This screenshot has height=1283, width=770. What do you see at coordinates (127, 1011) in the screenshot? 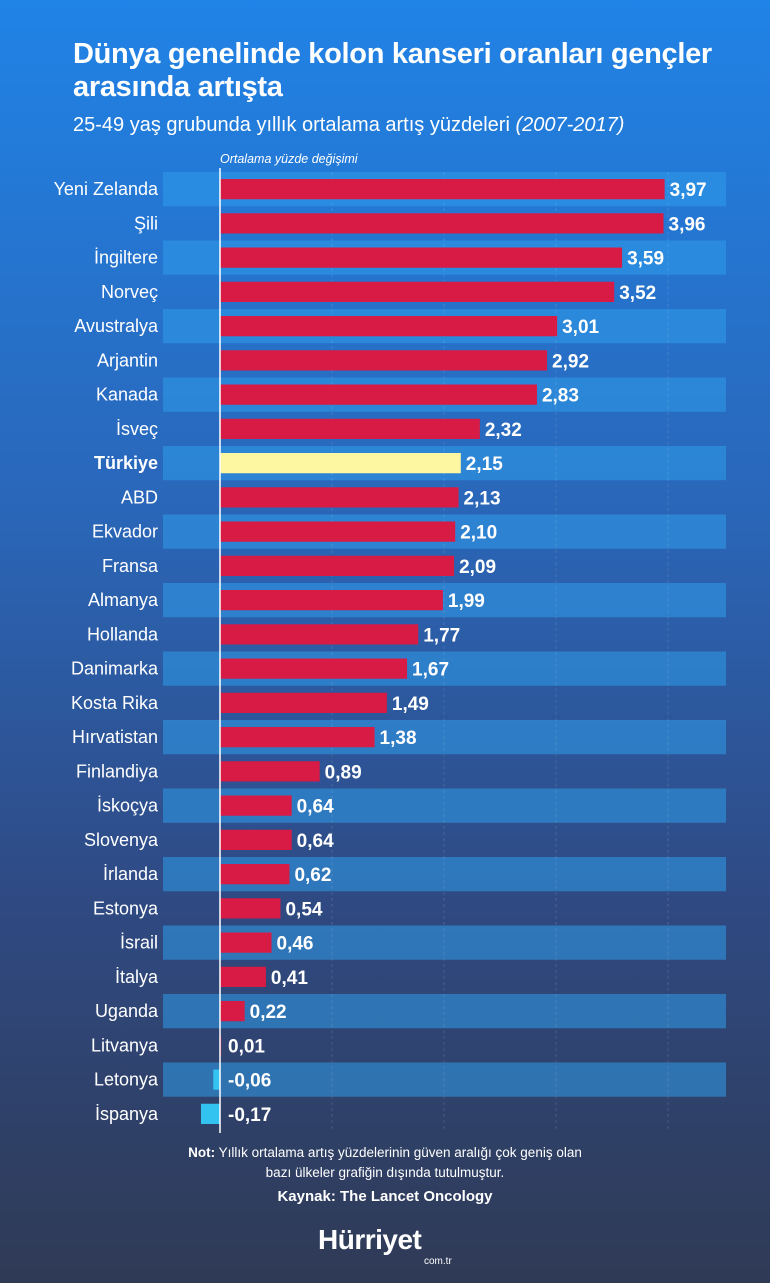
I see `category-label: Uganda` at bounding box center [127, 1011].